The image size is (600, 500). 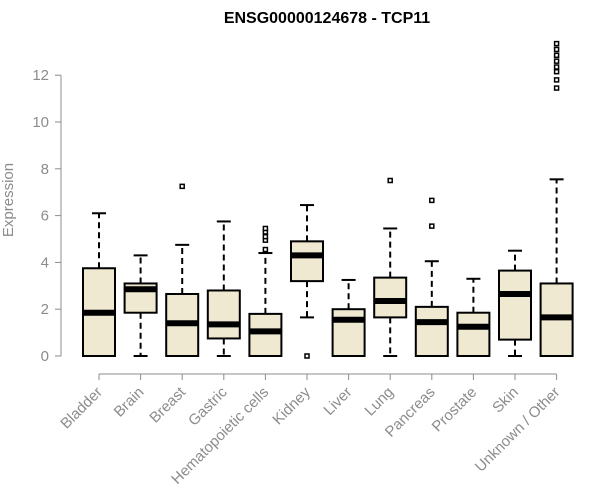 I want to click on box-skin, so click(x=515, y=303).